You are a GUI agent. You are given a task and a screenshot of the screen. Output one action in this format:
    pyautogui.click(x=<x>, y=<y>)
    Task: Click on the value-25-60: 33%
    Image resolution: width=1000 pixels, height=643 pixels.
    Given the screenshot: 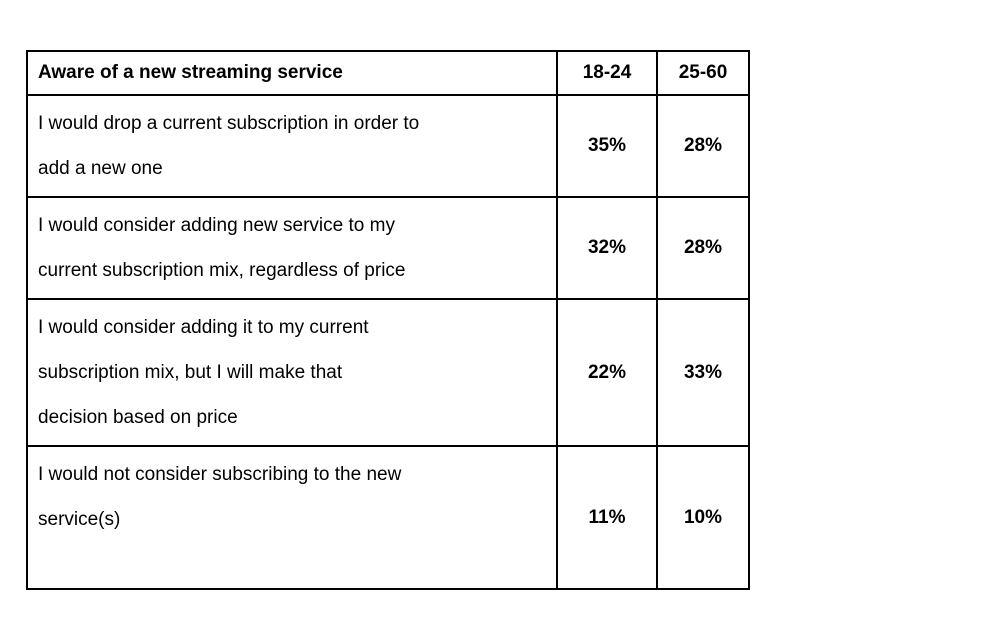 What is the action you would take?
    pyautogui.click(x=703, y=372)
    